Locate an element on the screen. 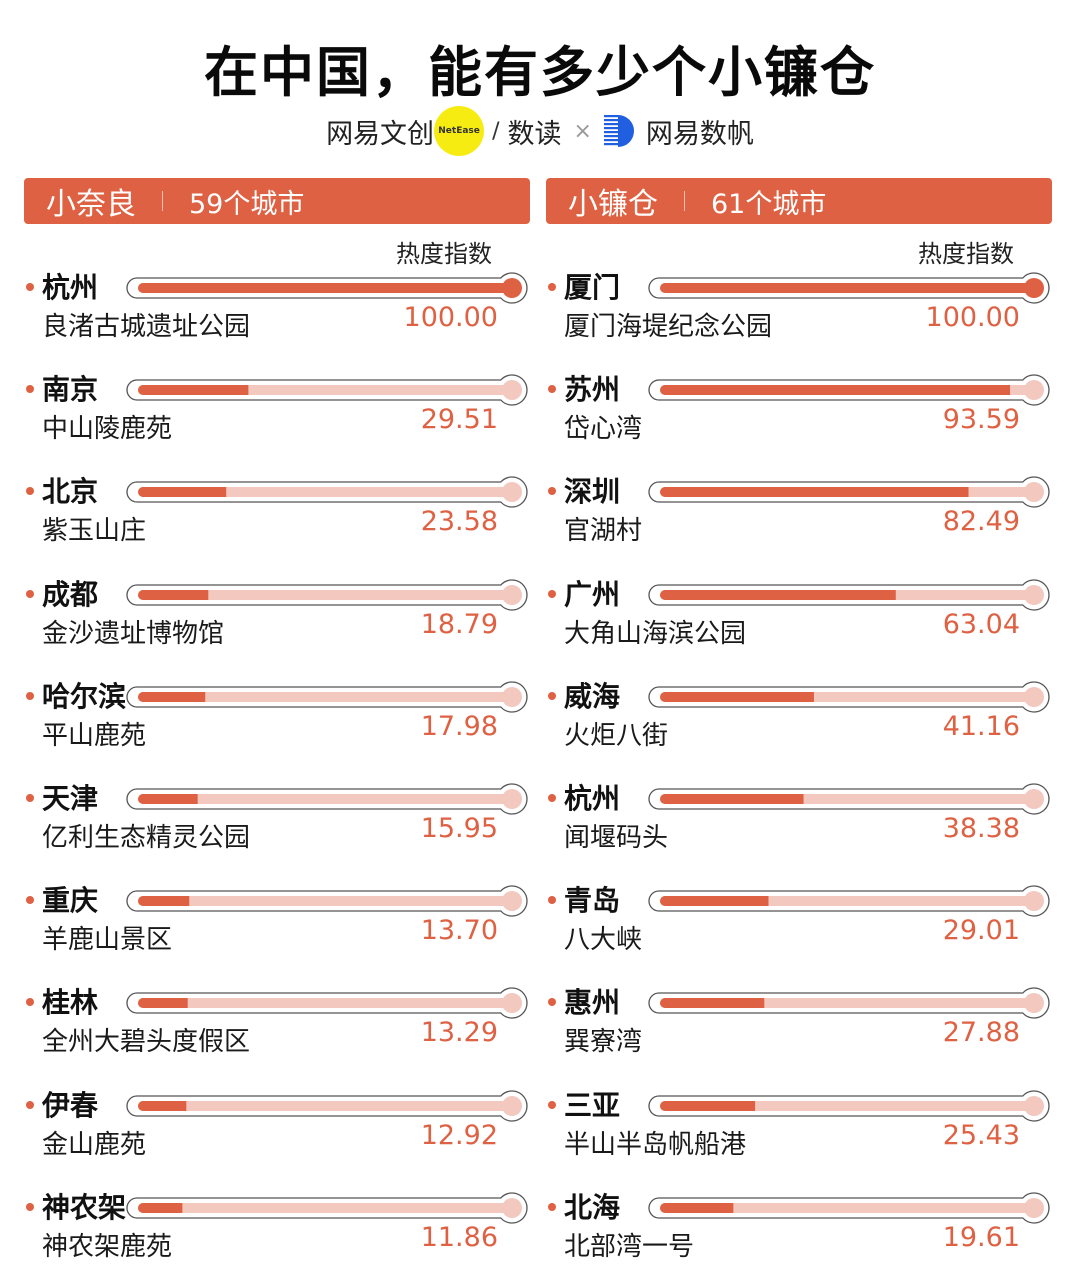 The width and height of the screenshot is (1080, 1276). city-name: 威海 is located at coordinates (592, 696).